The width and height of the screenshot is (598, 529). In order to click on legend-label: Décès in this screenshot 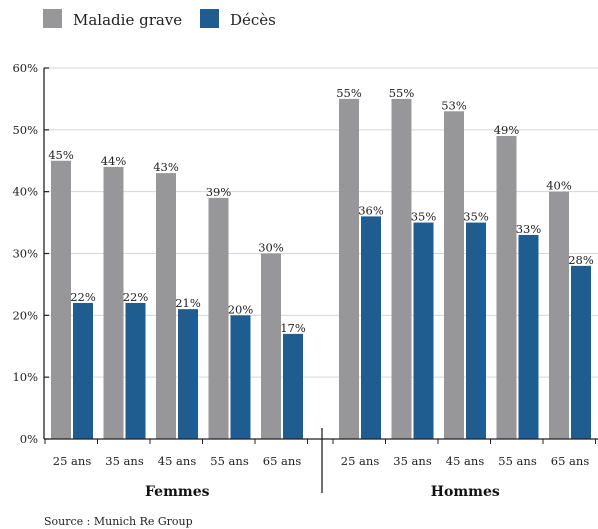, I will do `click(253, 20)`.